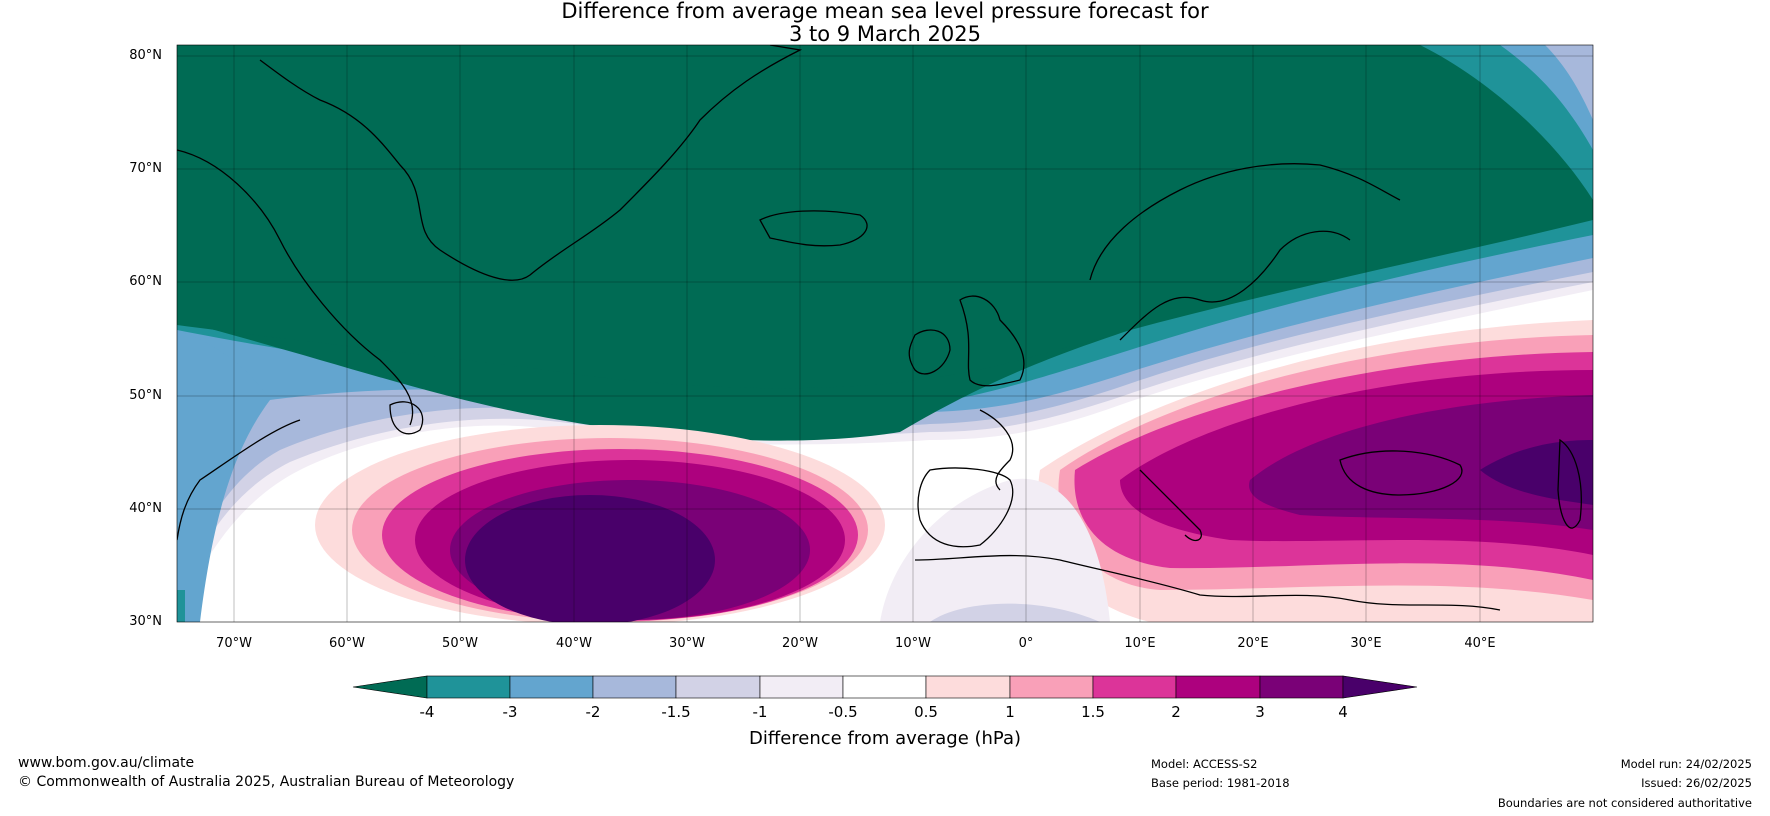 This screenshot has height=816, width=1770. What do you see at coordinates (929, 352) in the screenshot?
I see `coastline-ireland` at bounding box center [929, 352].